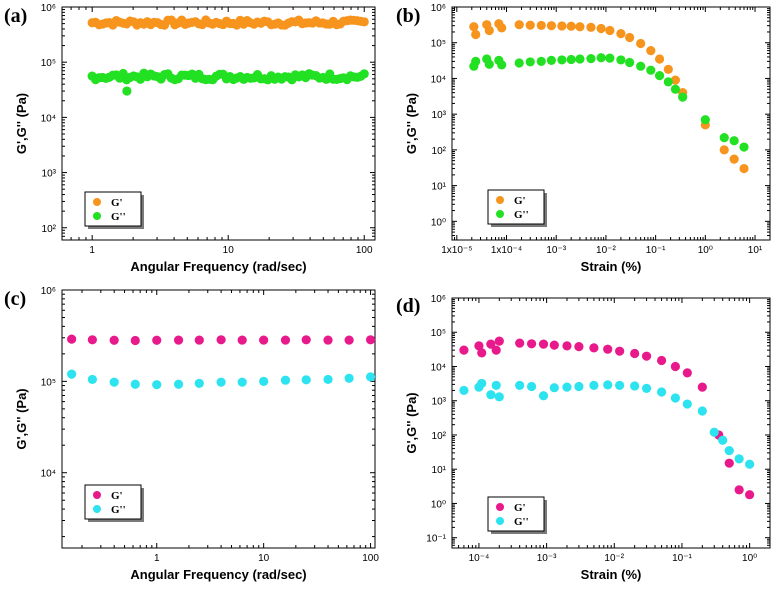  What do you see at coordinates (479, 558) in the screenshot?
I see `x-tick-label: 10⁻⁴` at bounding box center [479, 558].